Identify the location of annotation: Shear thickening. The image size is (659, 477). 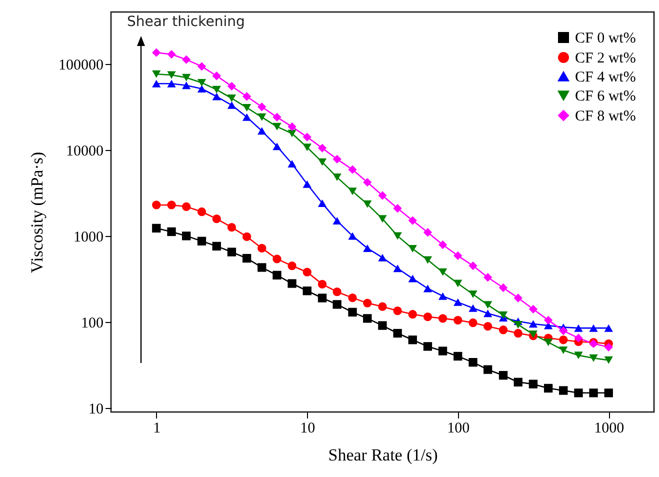
(186, 22).